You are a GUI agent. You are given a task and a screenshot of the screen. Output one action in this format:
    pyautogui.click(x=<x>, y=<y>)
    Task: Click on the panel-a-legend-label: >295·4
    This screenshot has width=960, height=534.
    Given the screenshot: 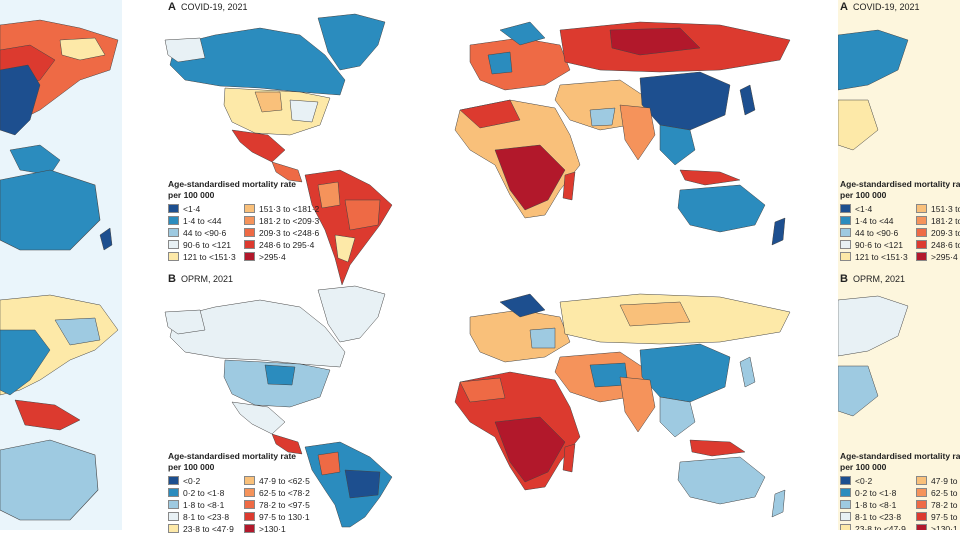 What is the action you would take?
    pyautogui.click(x=272, y=256)
    